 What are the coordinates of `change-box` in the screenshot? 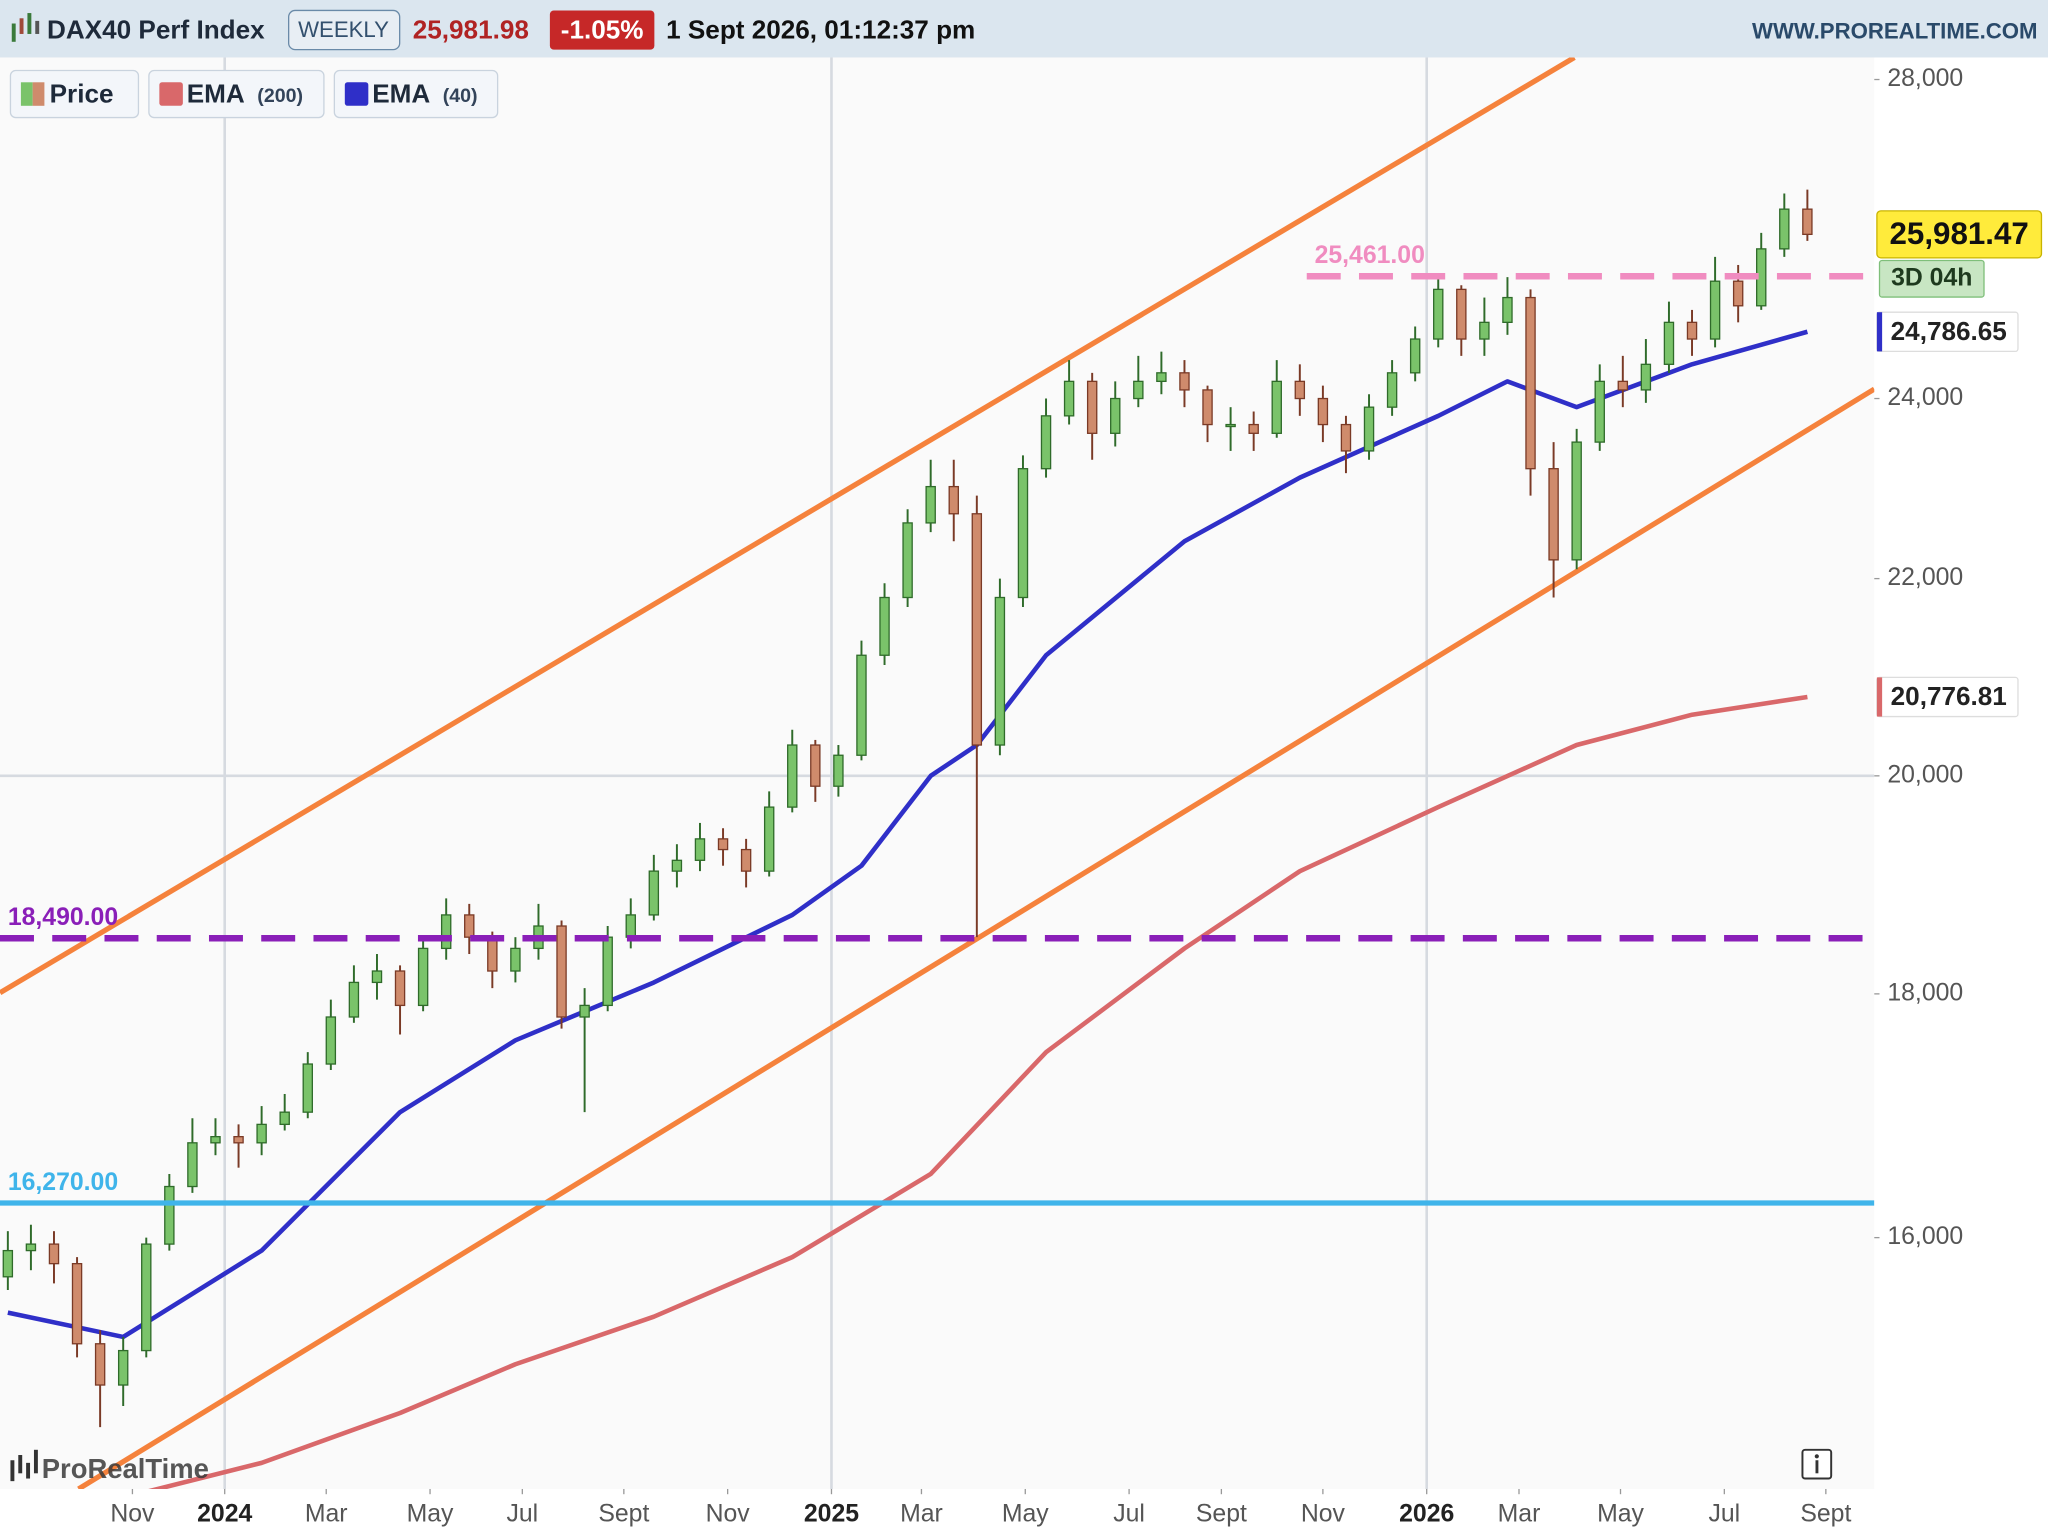 It's located at (602, 30).